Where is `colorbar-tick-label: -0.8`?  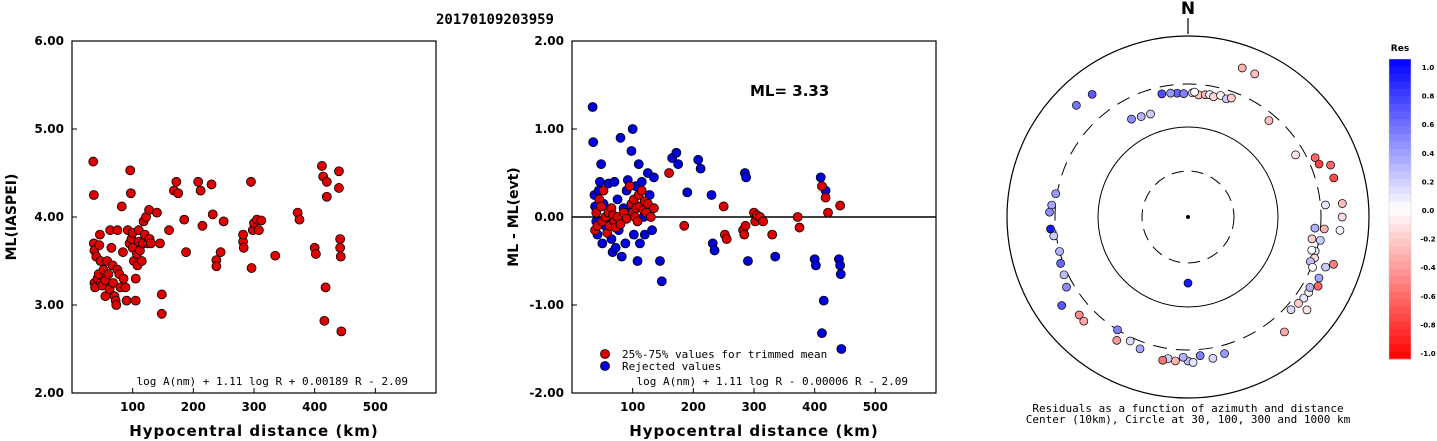 colorbar-tick-label: -0.8 is located at coordinates (1427, 325).